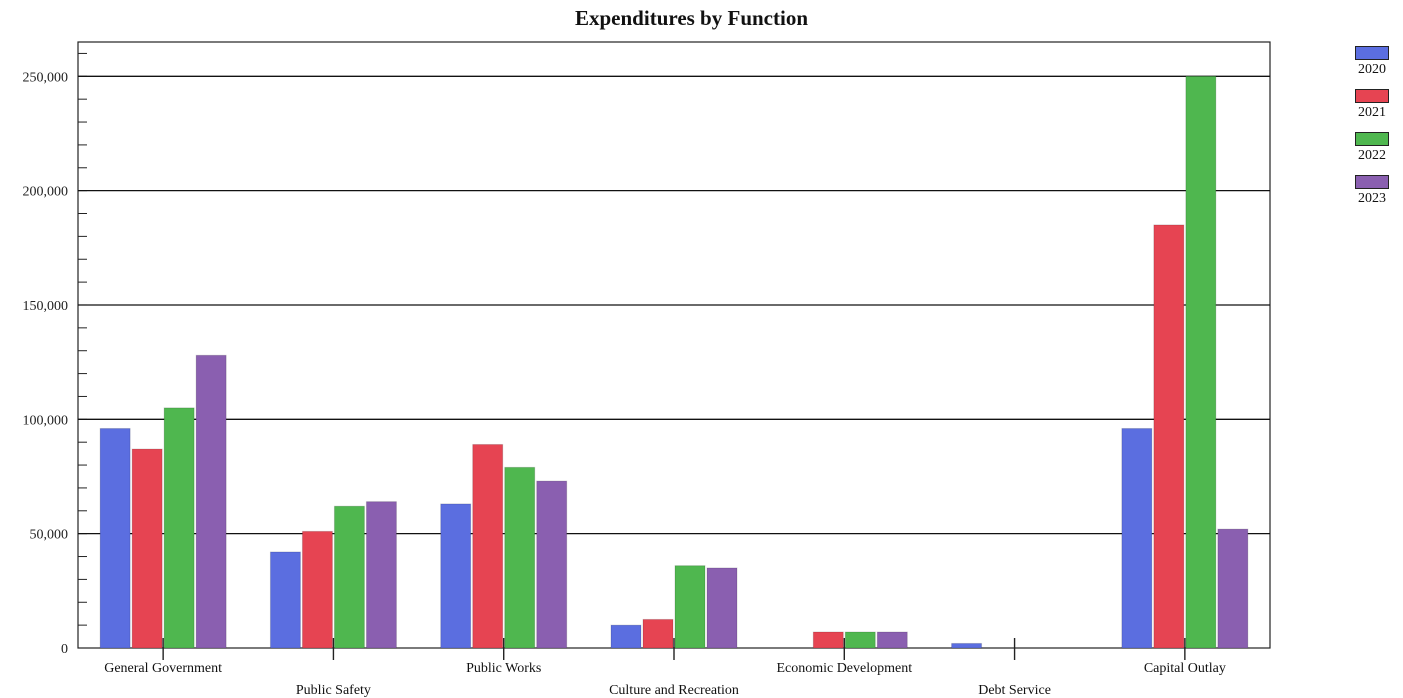 This screenshot has width=1403, height=698. I want to click on legend: 2020 2021 2022 2023, so click(1372, 132).